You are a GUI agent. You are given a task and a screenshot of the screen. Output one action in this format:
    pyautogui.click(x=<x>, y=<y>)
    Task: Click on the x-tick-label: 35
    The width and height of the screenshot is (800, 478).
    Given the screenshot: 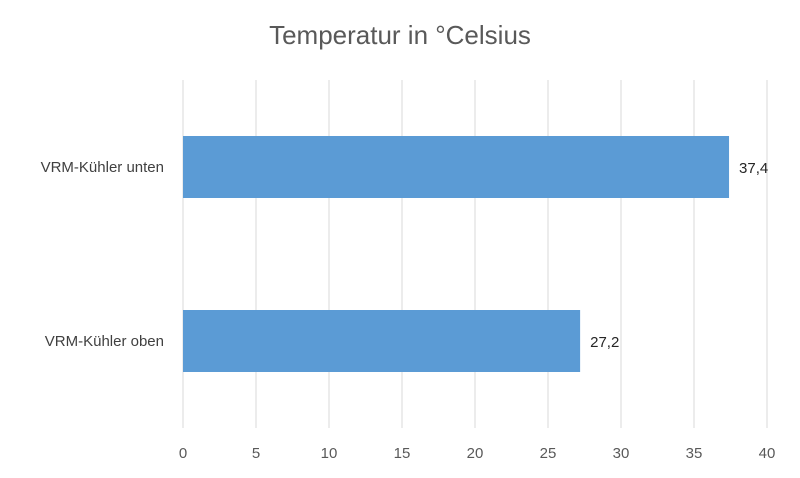 What is the action you would take?
    pyautogui.click(x=694, y=453)
    